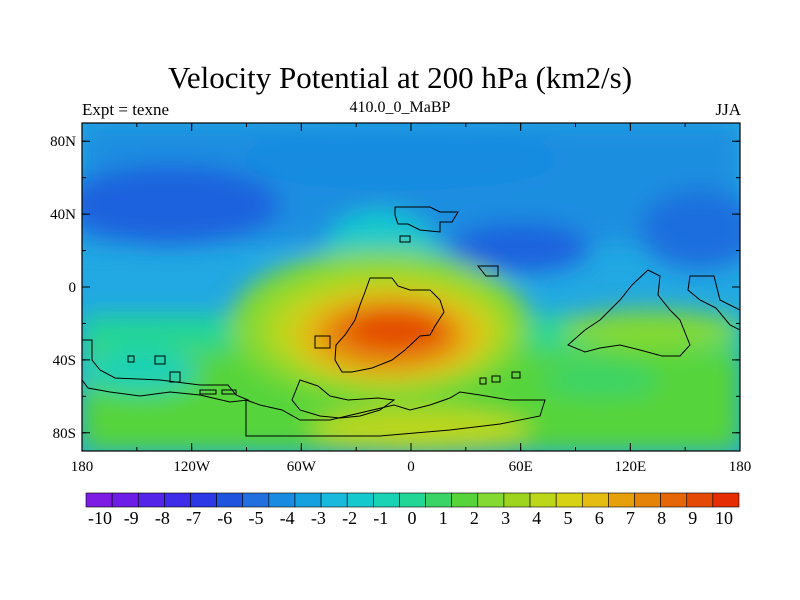  Describe the element at coordinates (630, 467) in the screenshot. I see `x-tick-label: 120E` at that location.